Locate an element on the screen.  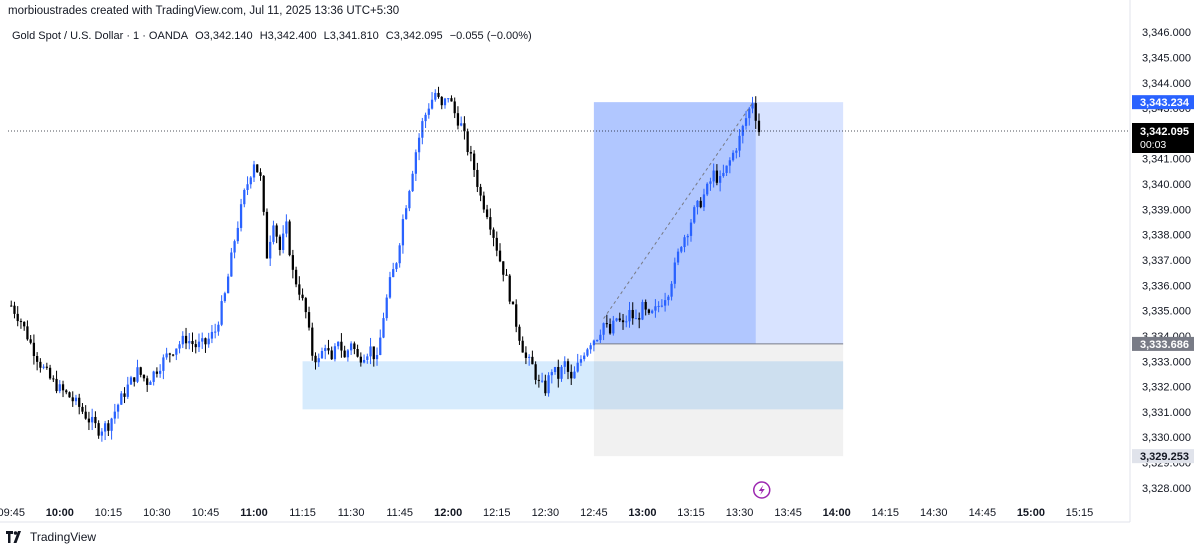
time-tick-label: 12:15 is located at coordinates (497, 513).